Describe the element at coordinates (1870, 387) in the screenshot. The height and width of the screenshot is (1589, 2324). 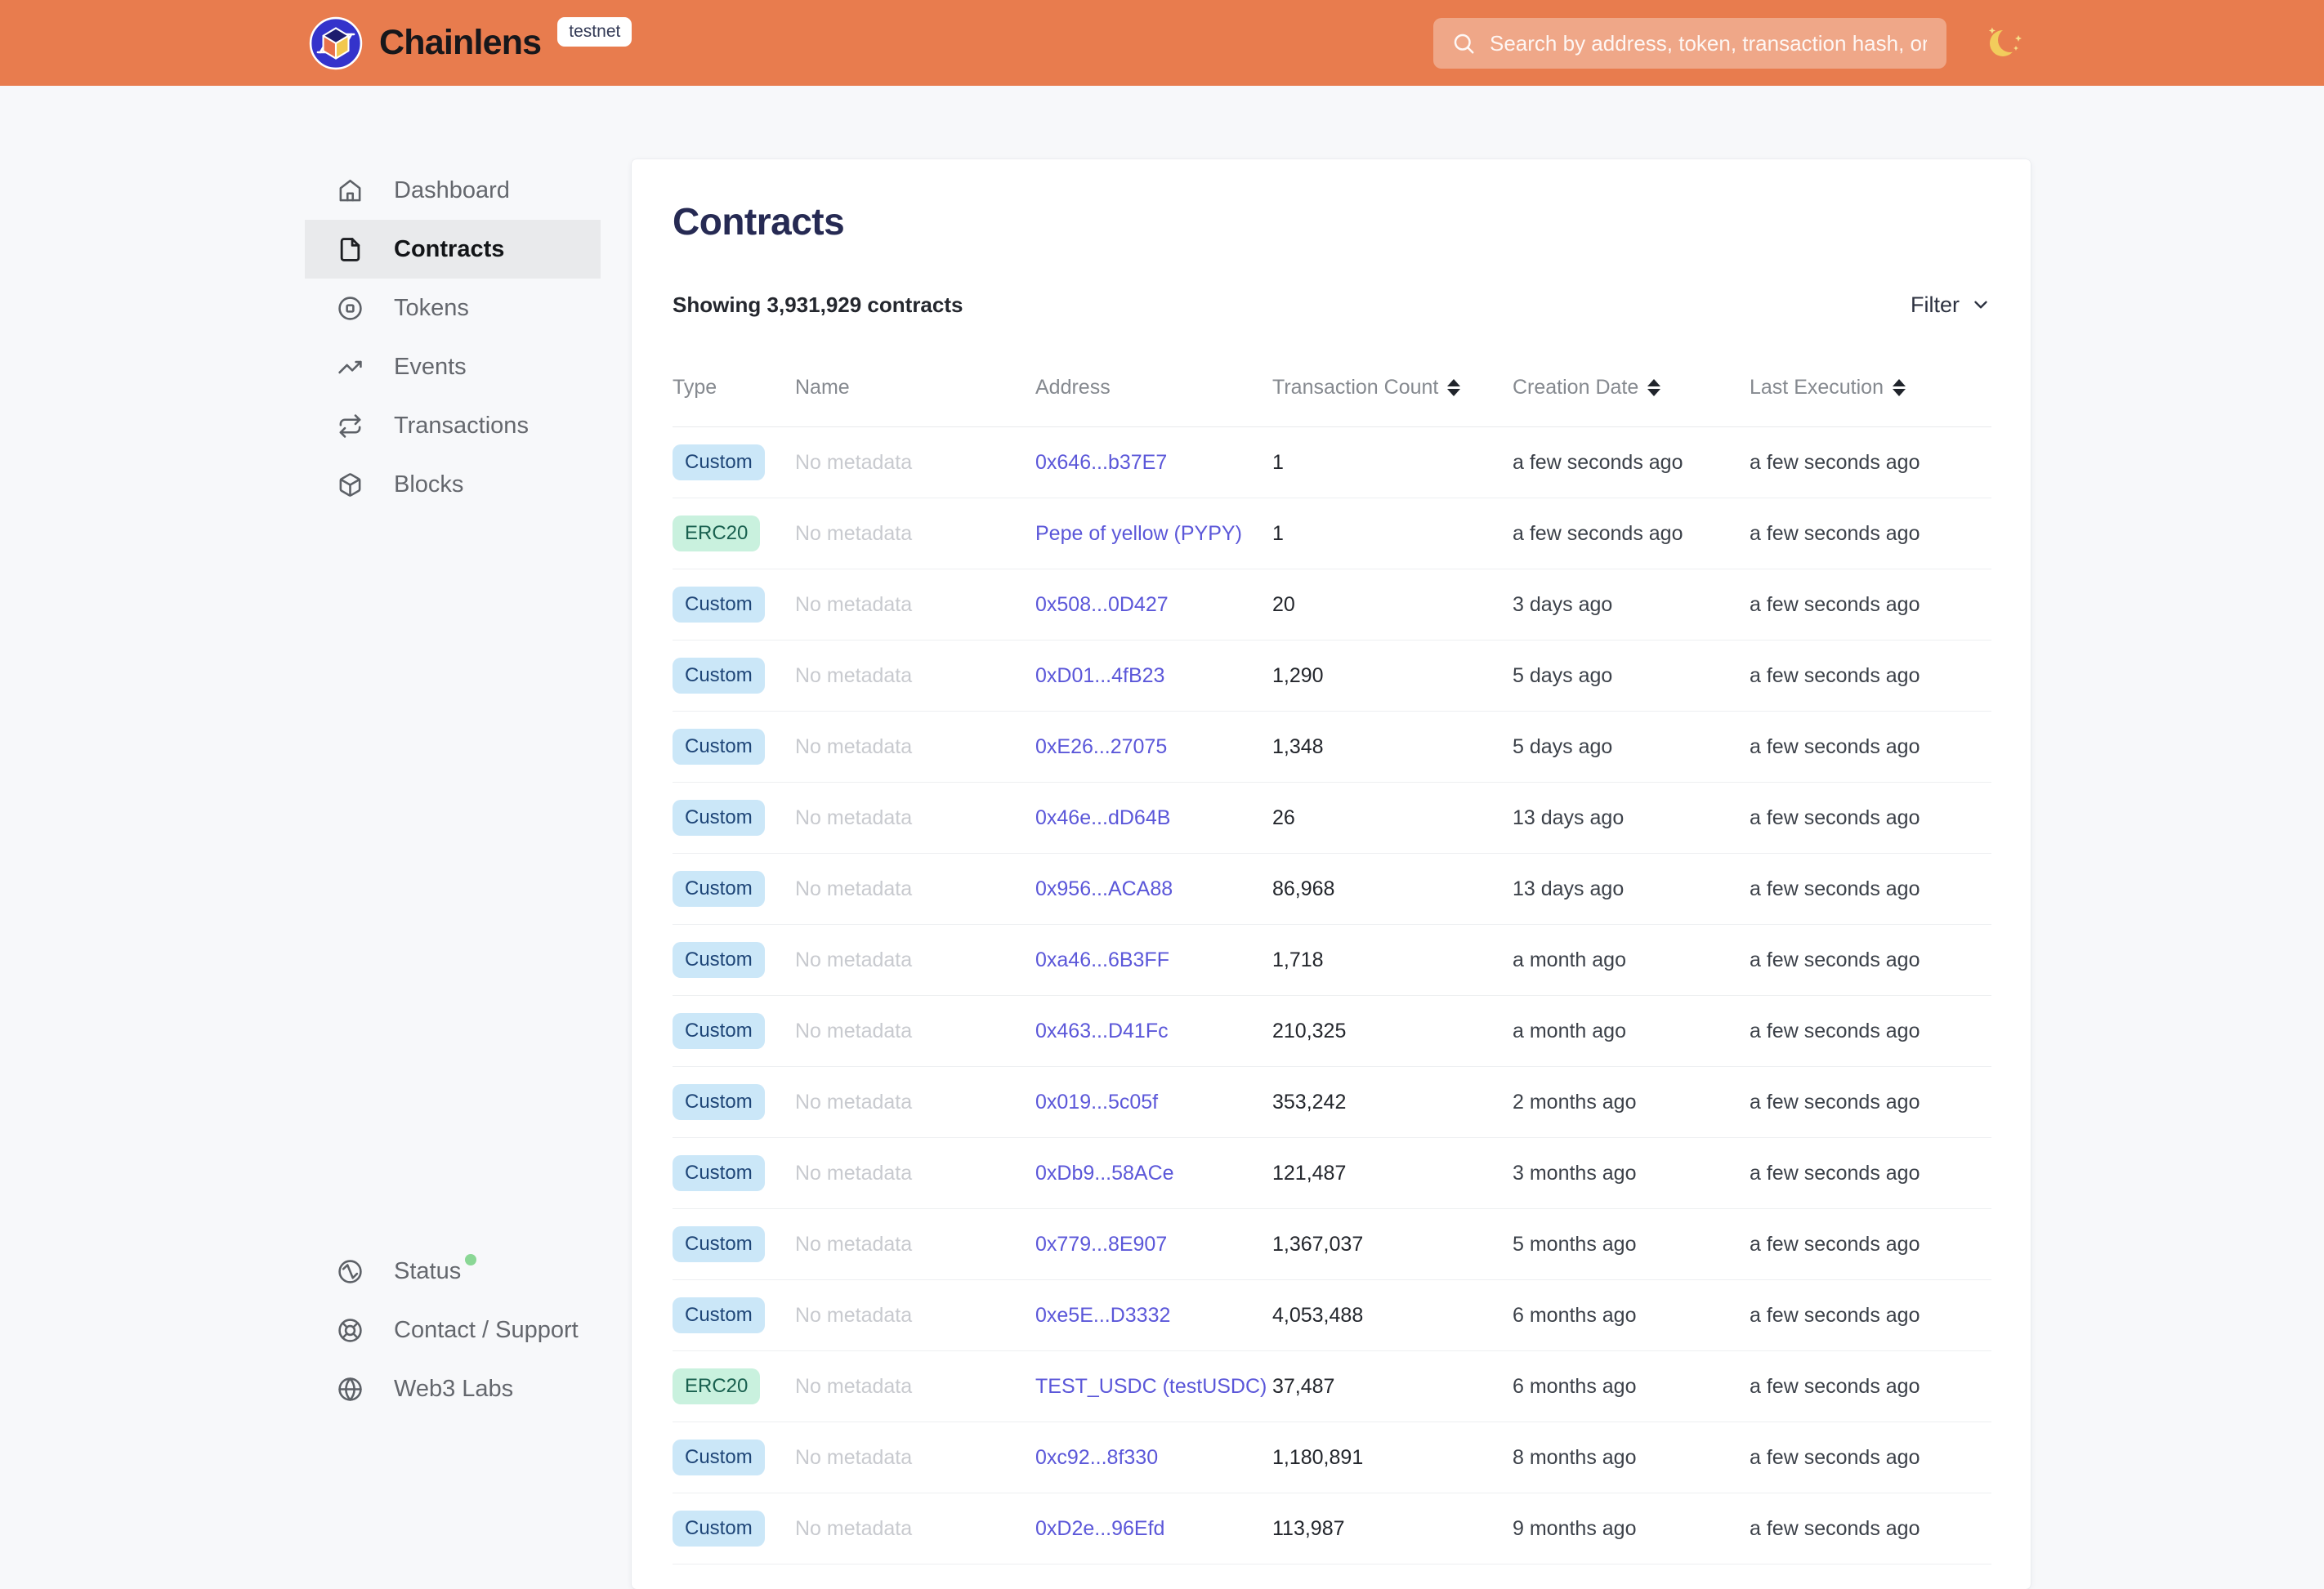
I see `column-header-last-execution: Last Execution` at that location.